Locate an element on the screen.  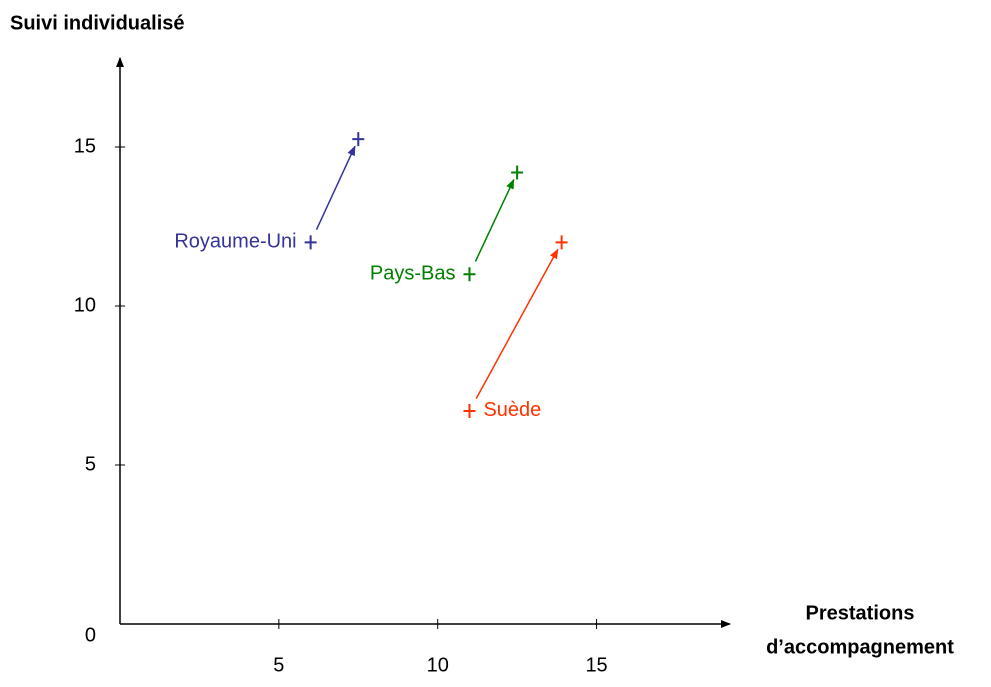
y-tick-label: 5 is located at coordinates (90, 464).